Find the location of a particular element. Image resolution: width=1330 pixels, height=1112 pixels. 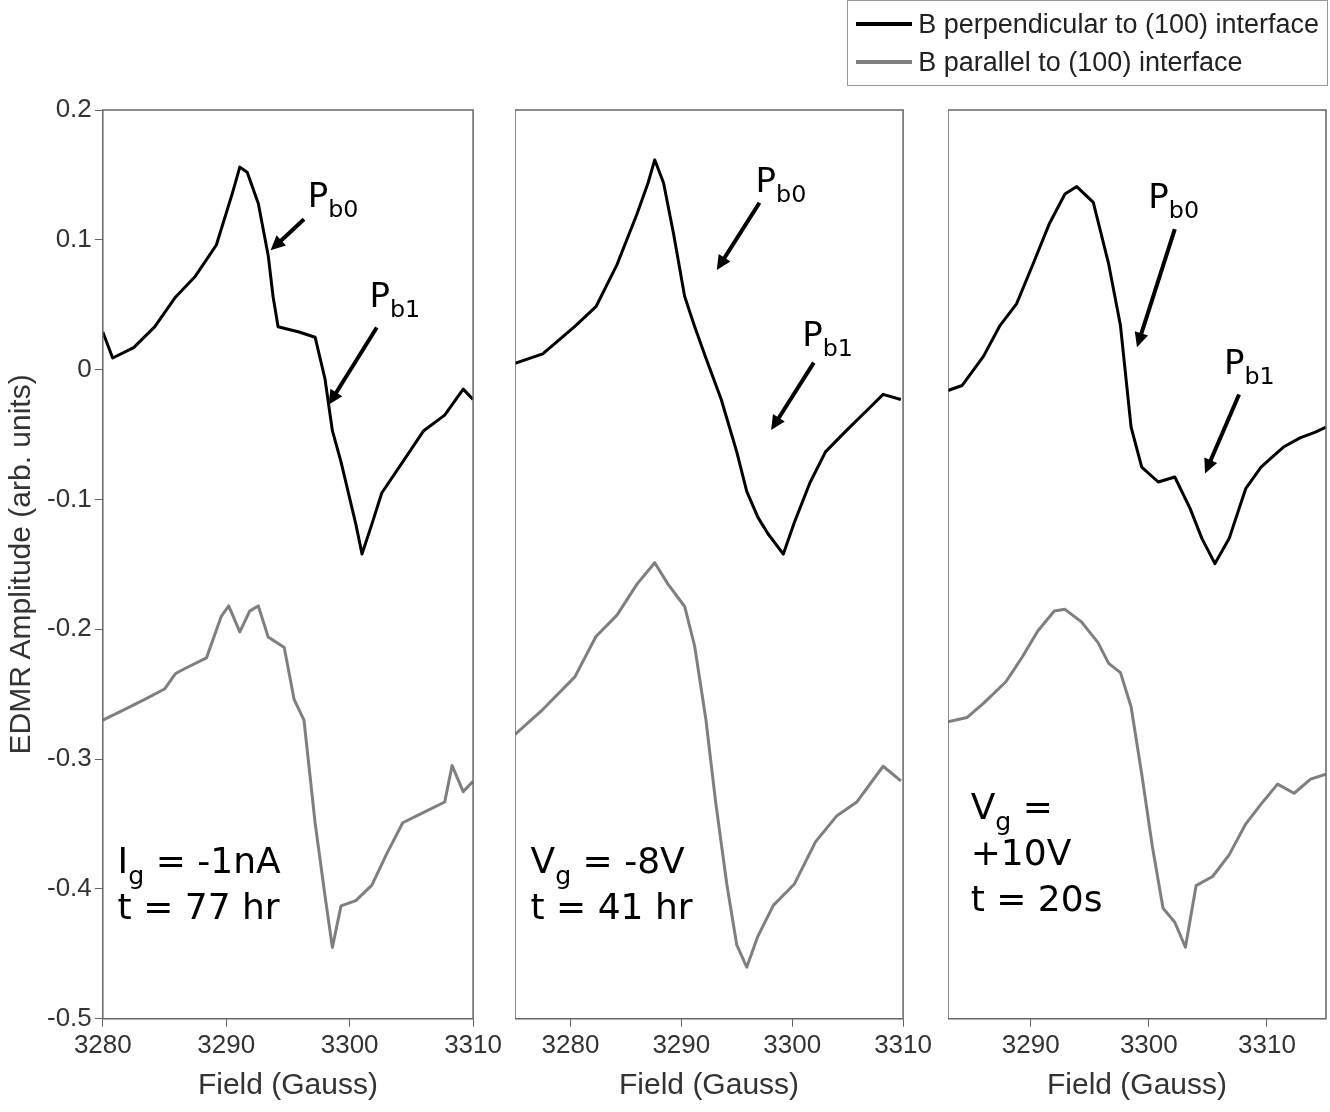

y-axis-title: EDMR Amplitude (arb. units) is located at coordinates (20, 564).